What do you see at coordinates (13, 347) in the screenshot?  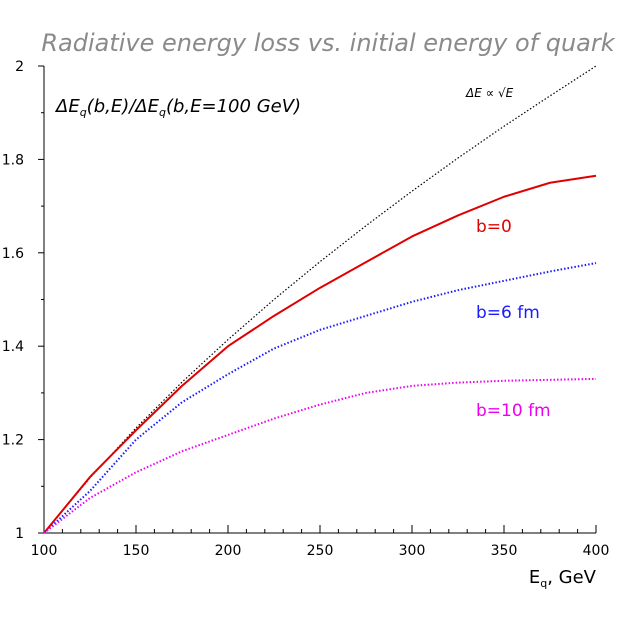 I see `y-tick-label: 1.4` at bounding box center [13, 347].